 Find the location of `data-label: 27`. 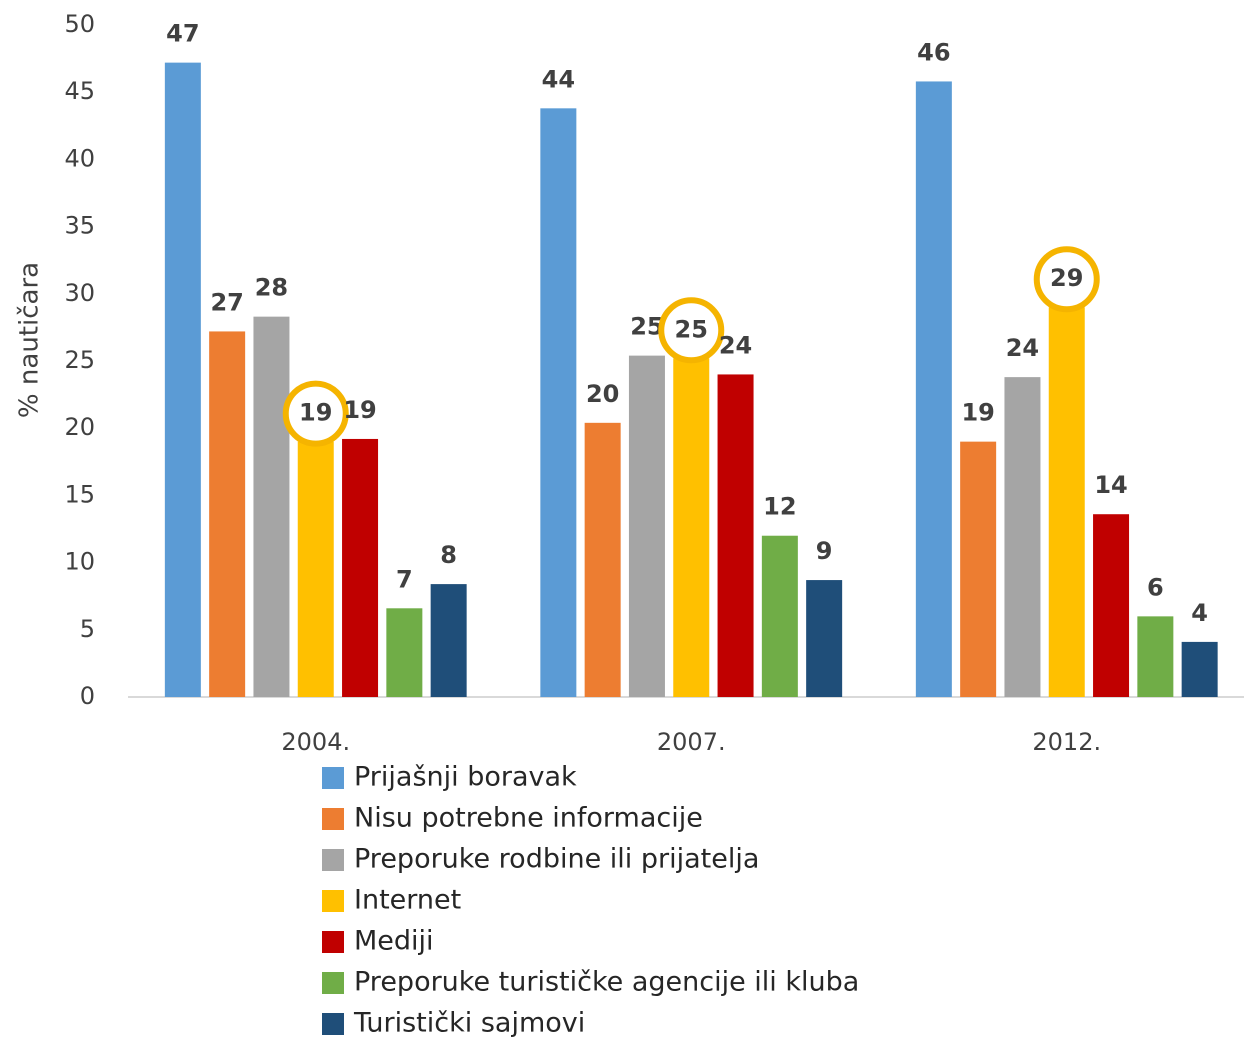

data-label: 27 is located at coordinates (226, 302).